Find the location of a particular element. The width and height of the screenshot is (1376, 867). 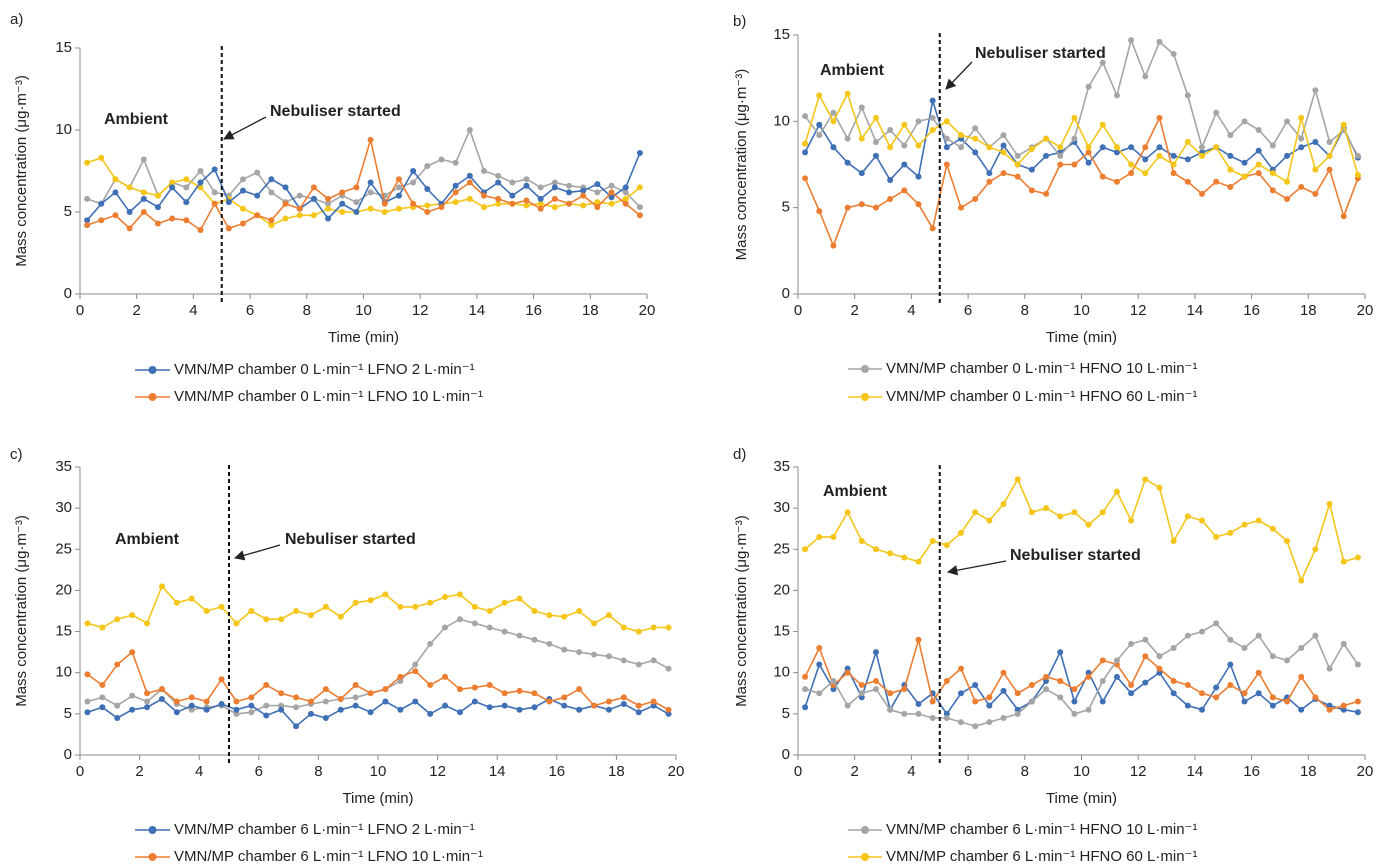

y-tick-label: 25 is located at coordinates (781, 548).